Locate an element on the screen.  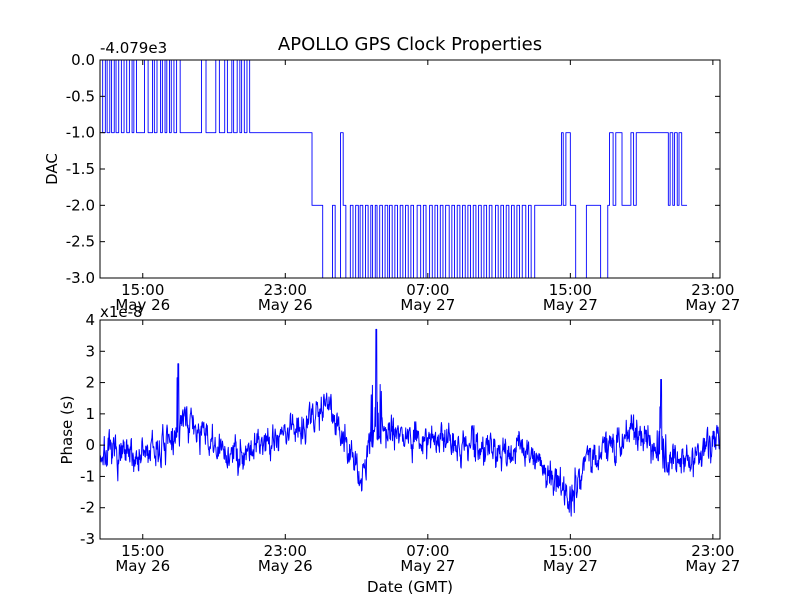
y-tick-label: -1.0 is located at coordinates (80, 133).